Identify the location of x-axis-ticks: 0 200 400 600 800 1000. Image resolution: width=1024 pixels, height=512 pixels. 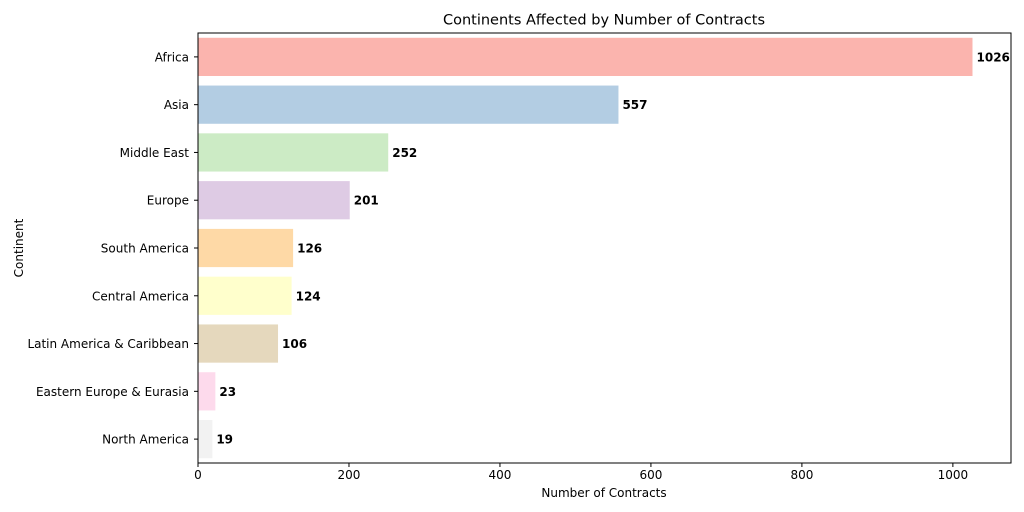
(581, 472).